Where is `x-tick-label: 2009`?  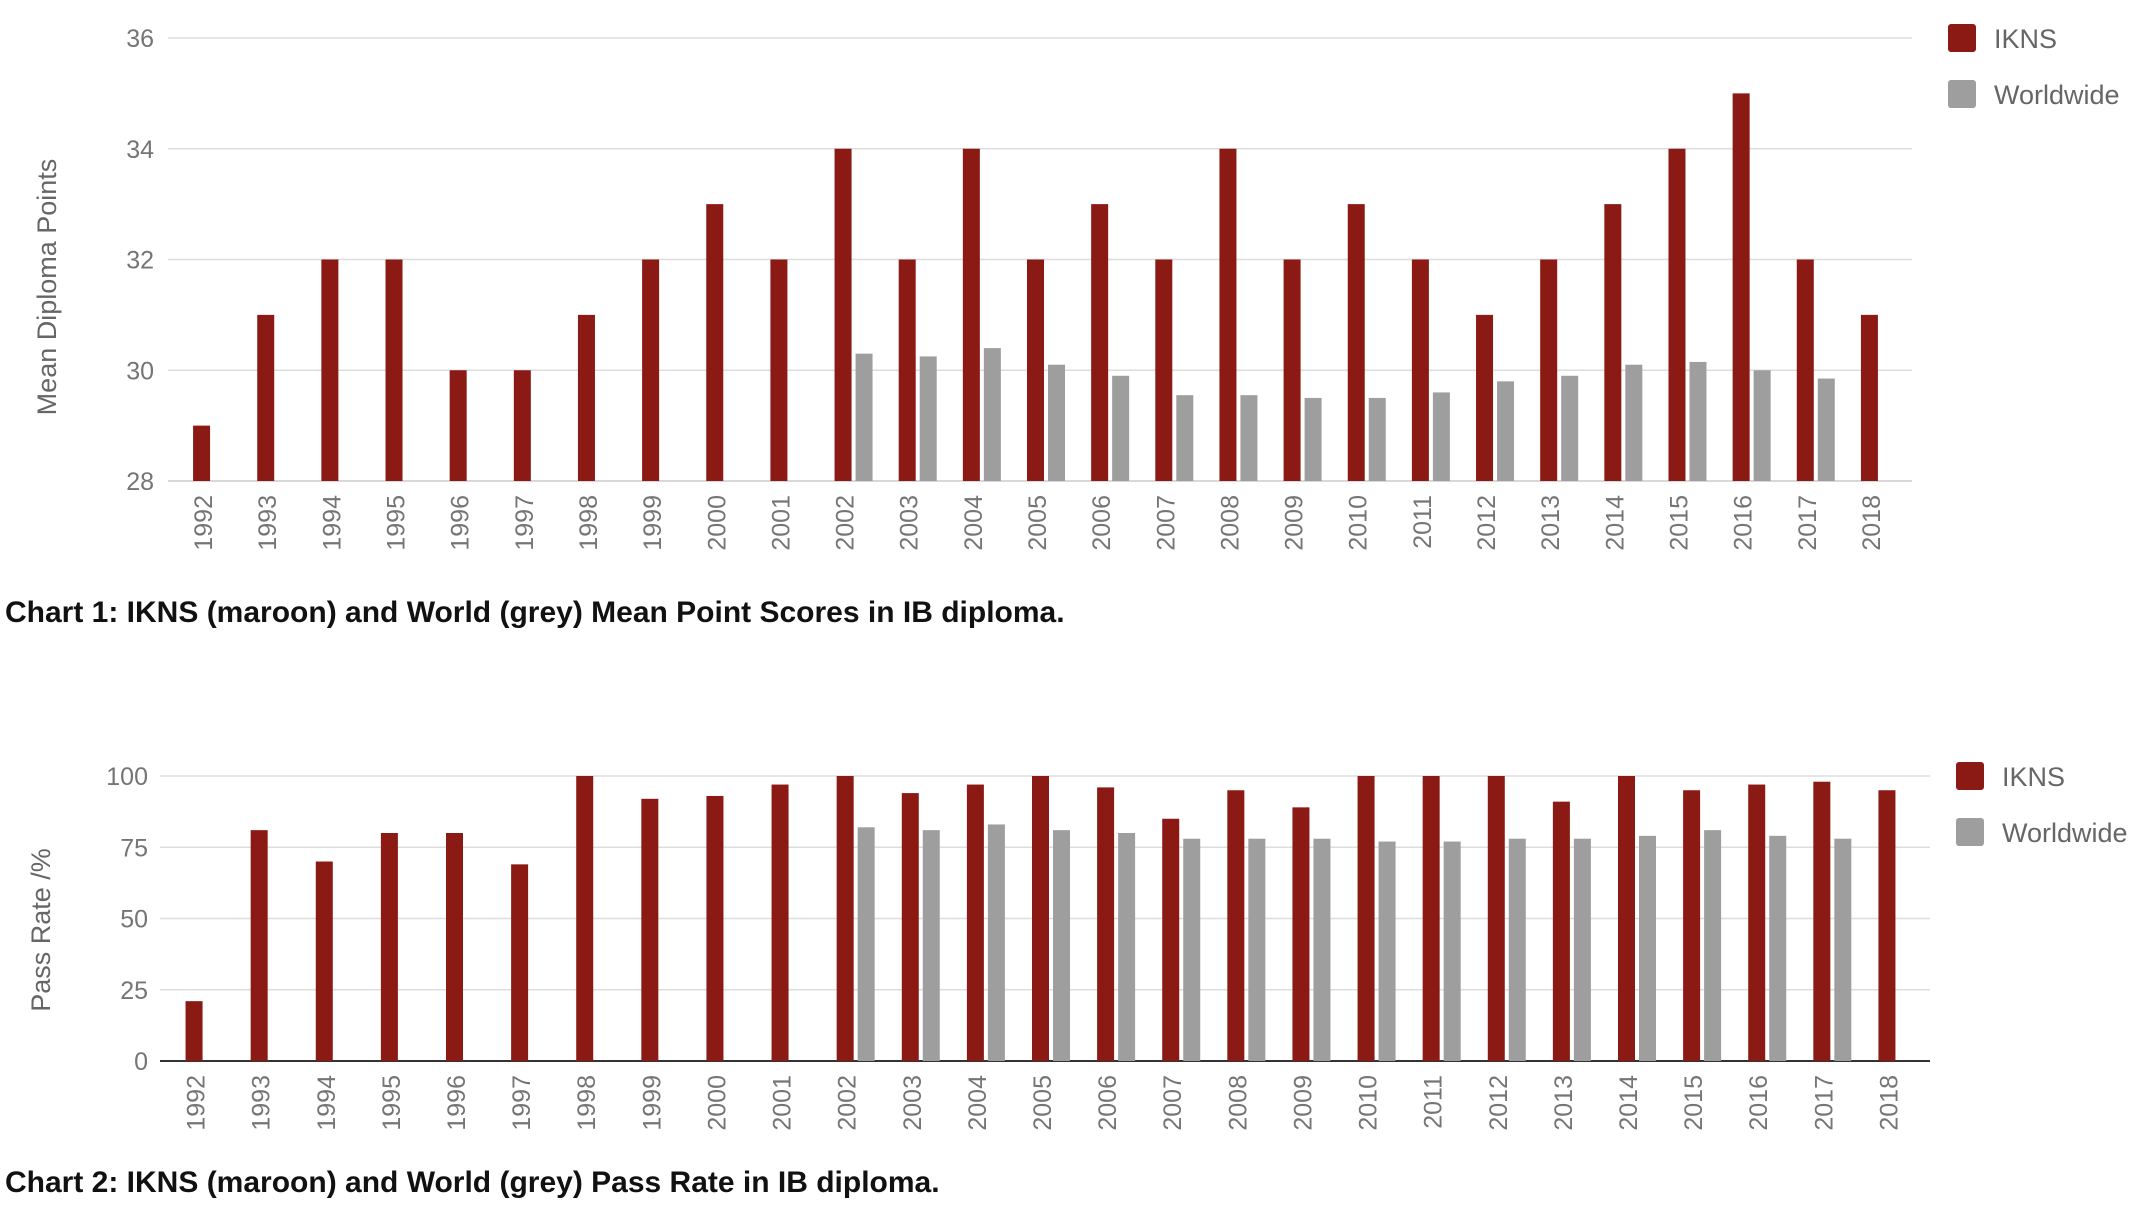
x-tick-label: 2009 is located at coordinates (1303, 1103).